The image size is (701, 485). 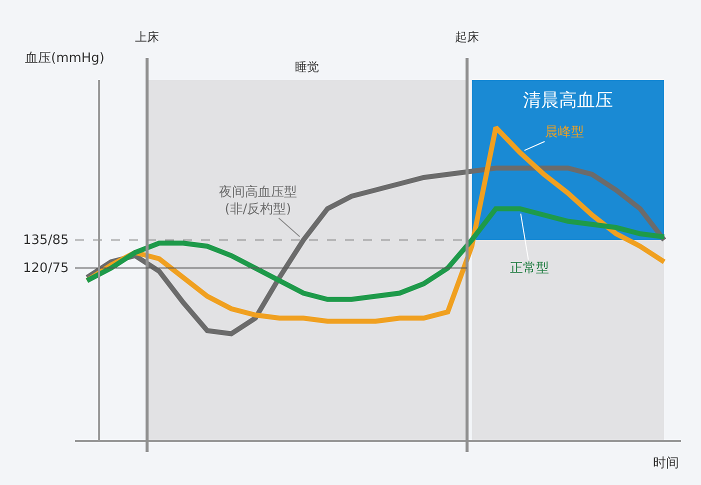 I want to click on text: 正常型, so click(x=529, y=268).